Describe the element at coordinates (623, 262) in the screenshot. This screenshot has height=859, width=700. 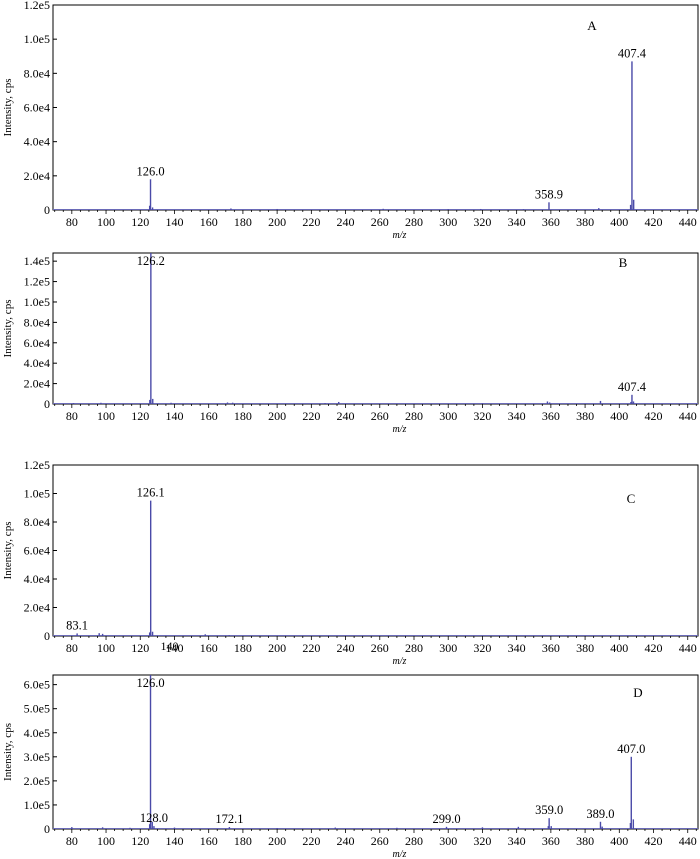
I see `panel-letter: B` at that location.